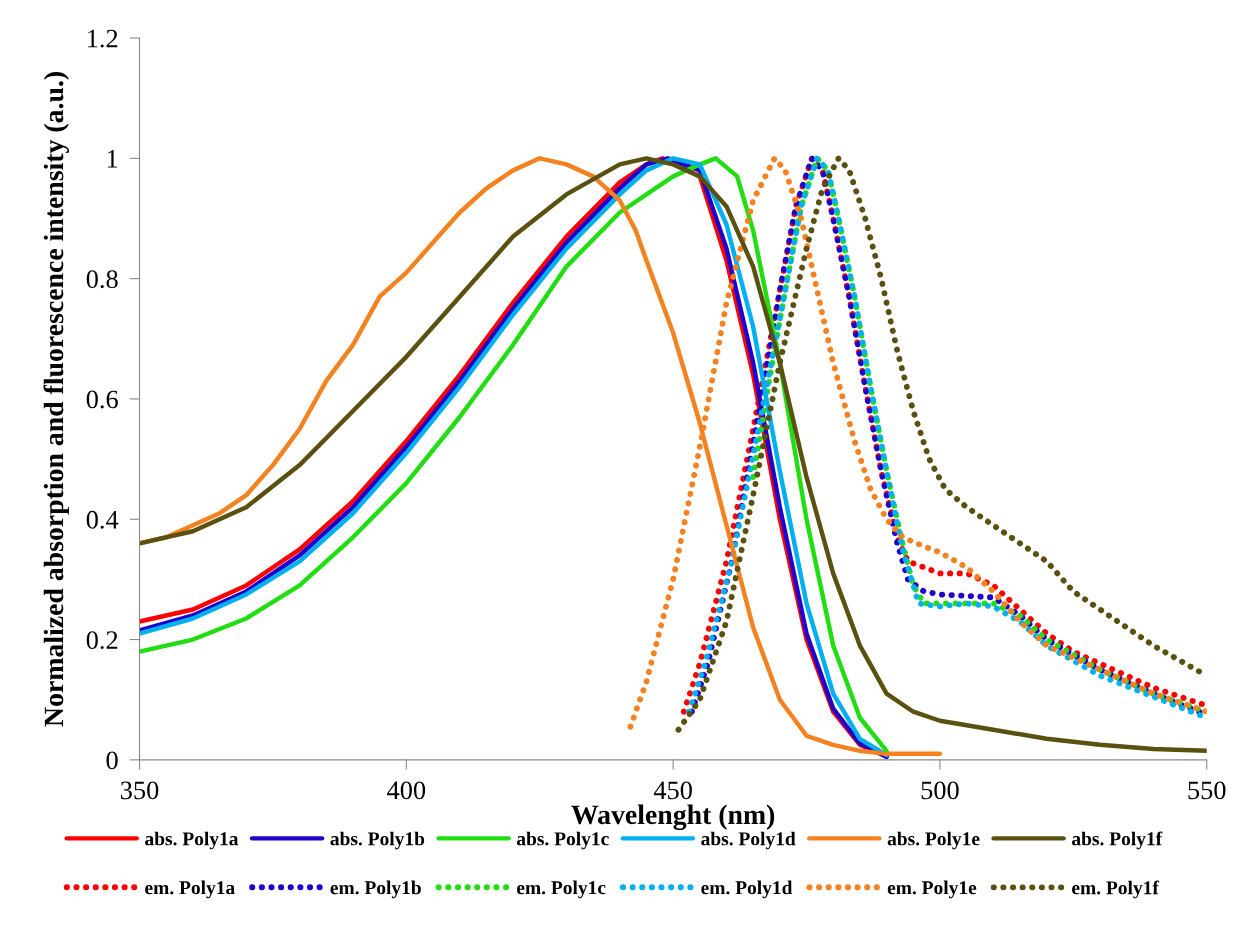 The image size is (1257, 951). What do you see at coordinates (673, 817) in the screenshot?
I see `x-axis-title: Wavelenght (nm)` at bounding box center [673, 817].